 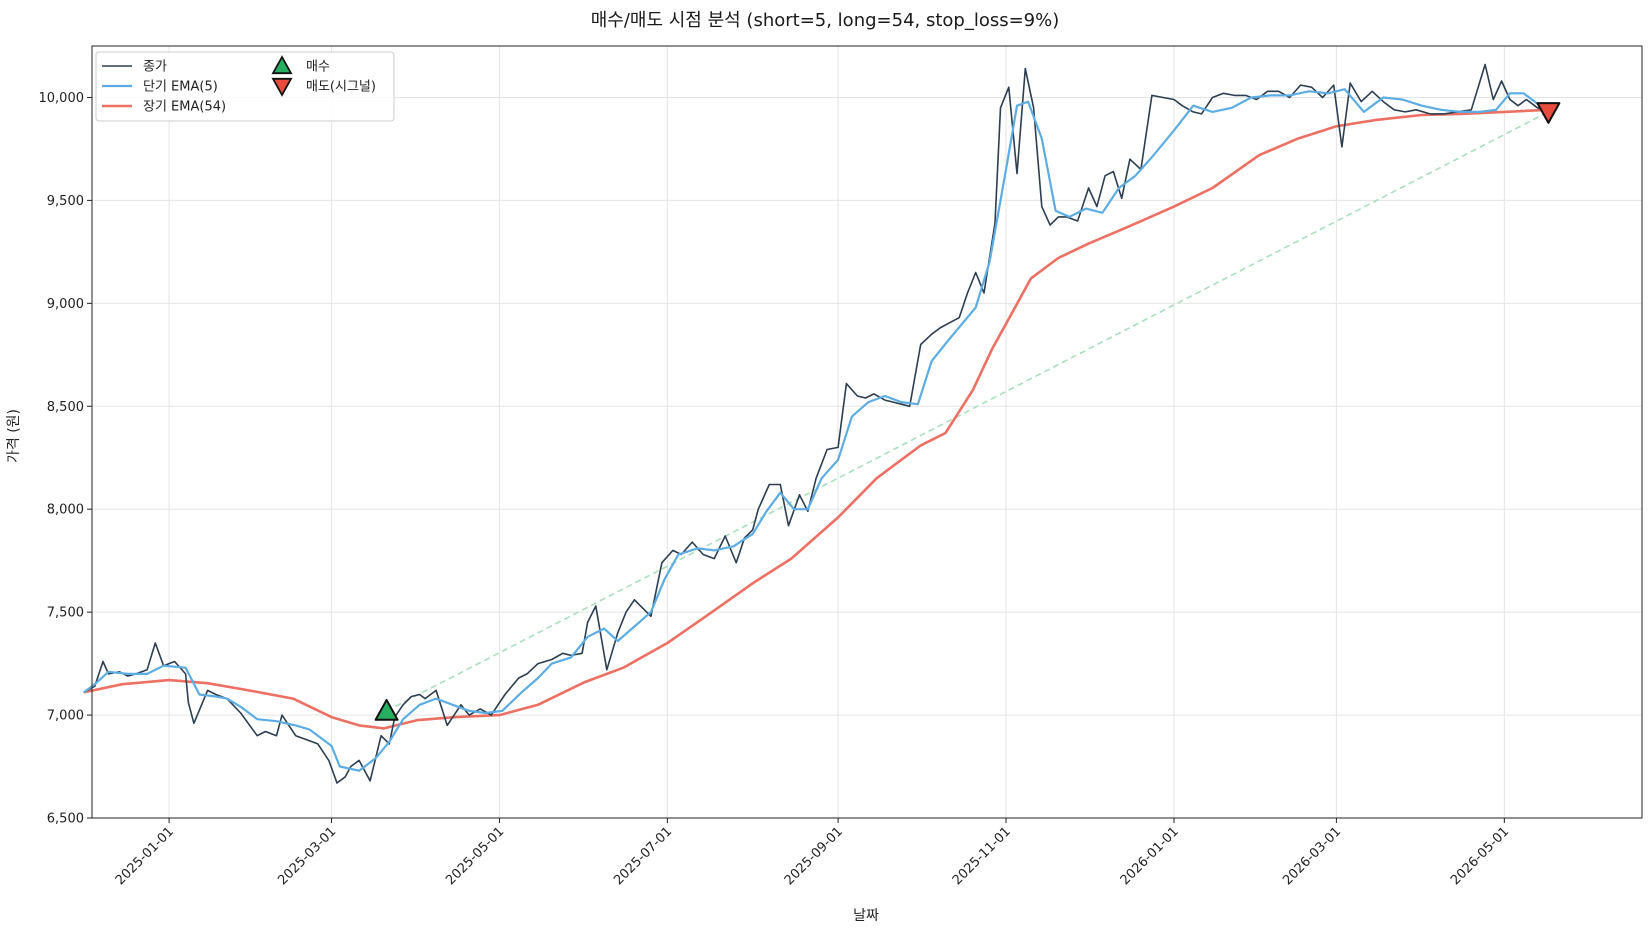 I want to click on x-tick-label: 2025-05-01, so click(x=475, y=856).